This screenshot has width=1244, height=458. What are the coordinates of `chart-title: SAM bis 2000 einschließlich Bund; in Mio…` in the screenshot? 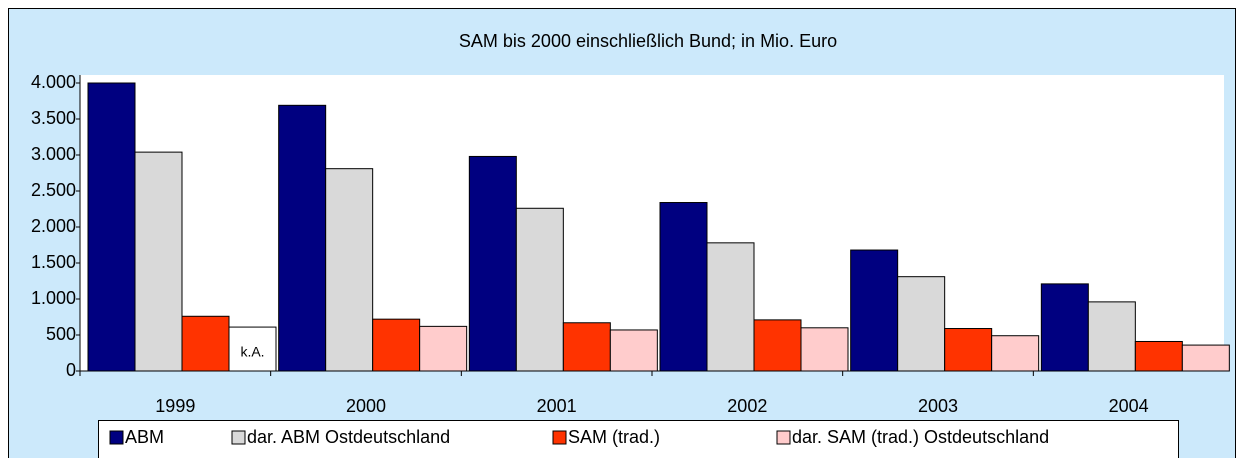 It's located at (648, 41).